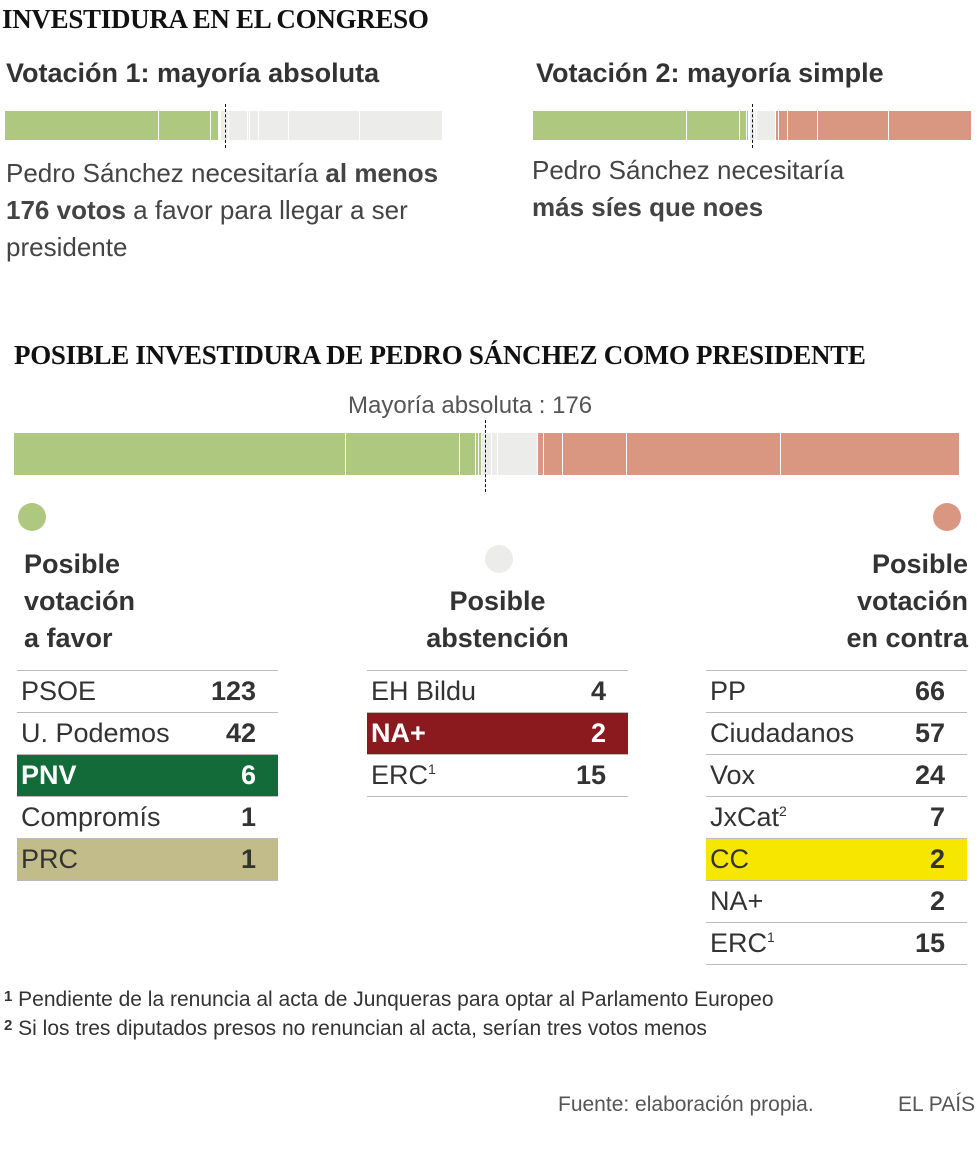  I want to click on seat-count: 42, so click(237, 733).